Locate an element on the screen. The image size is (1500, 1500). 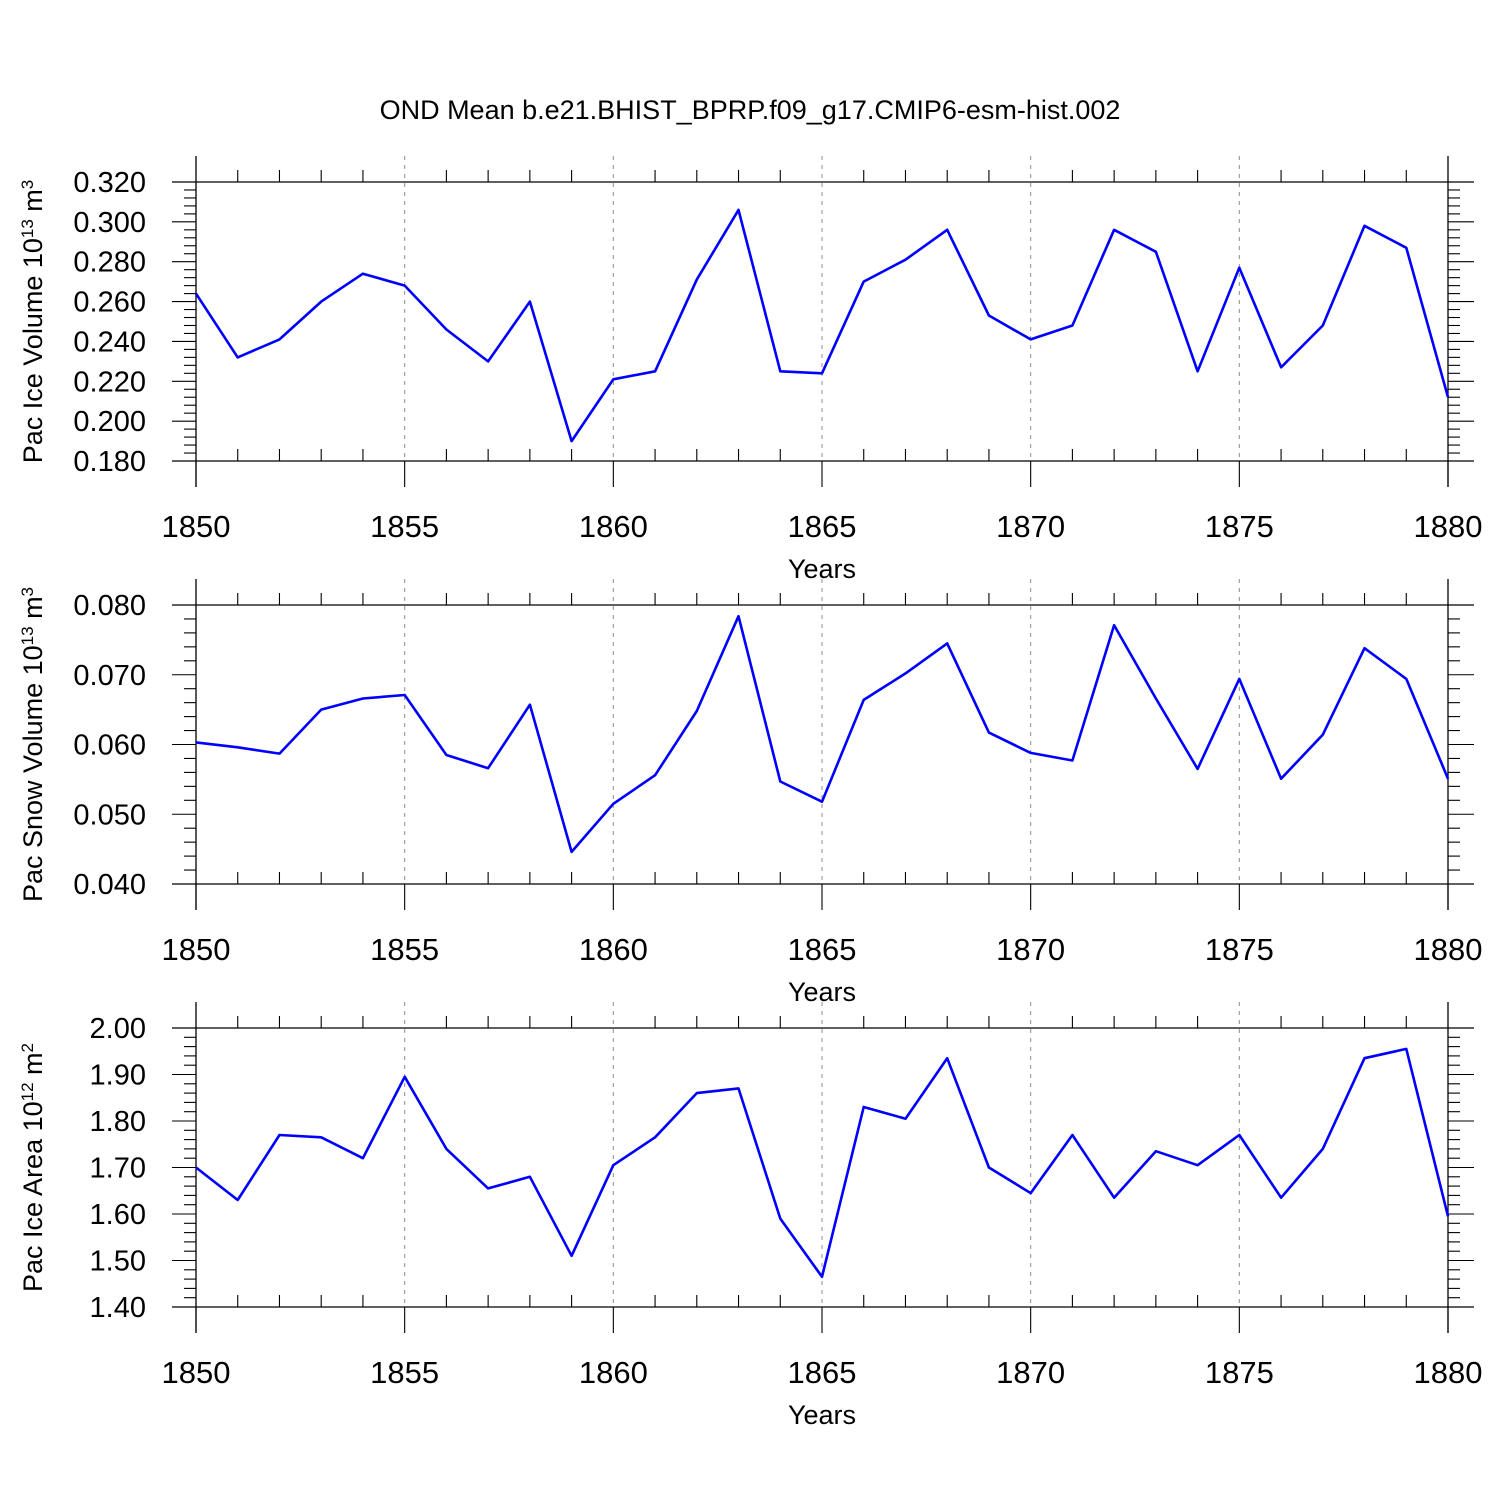
y-tick-label: 0.300 is located at coordinates (109, 223).